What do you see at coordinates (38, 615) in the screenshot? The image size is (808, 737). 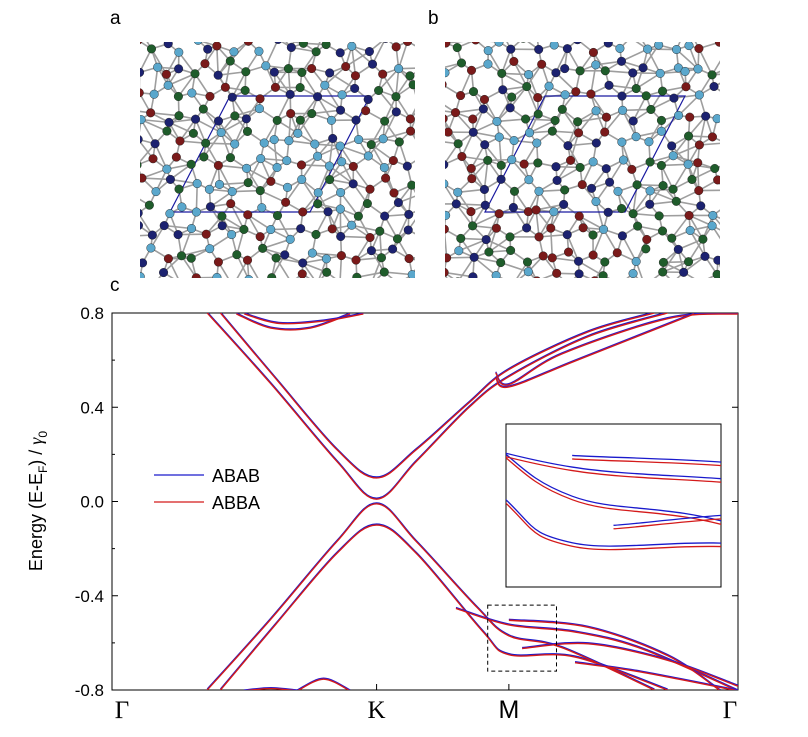 I see `inset-band-abab` at bounding box center [38, 615].